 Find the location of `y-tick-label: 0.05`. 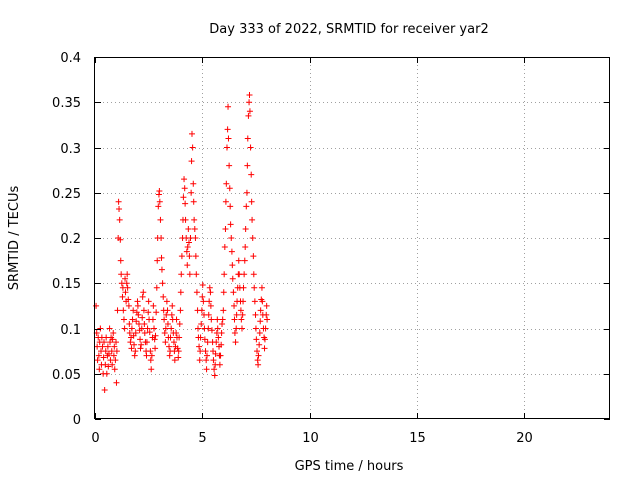

y-tick-label: 0.05 is located at coordinates (66, 375).